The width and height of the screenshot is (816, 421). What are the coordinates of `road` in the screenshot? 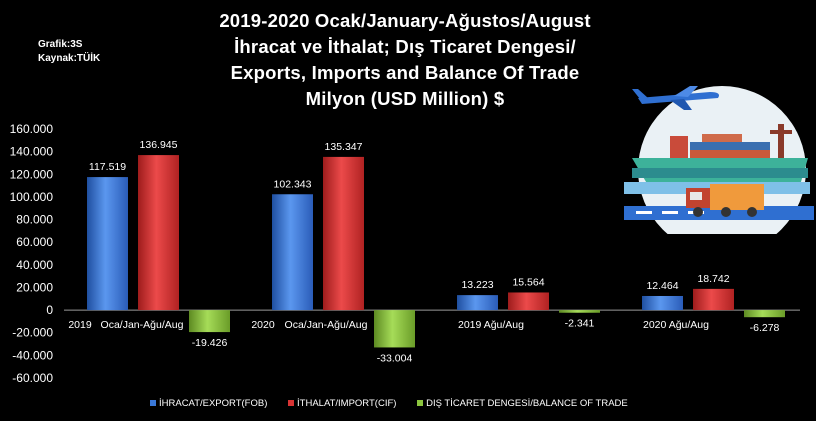 It's located at (719, 213).